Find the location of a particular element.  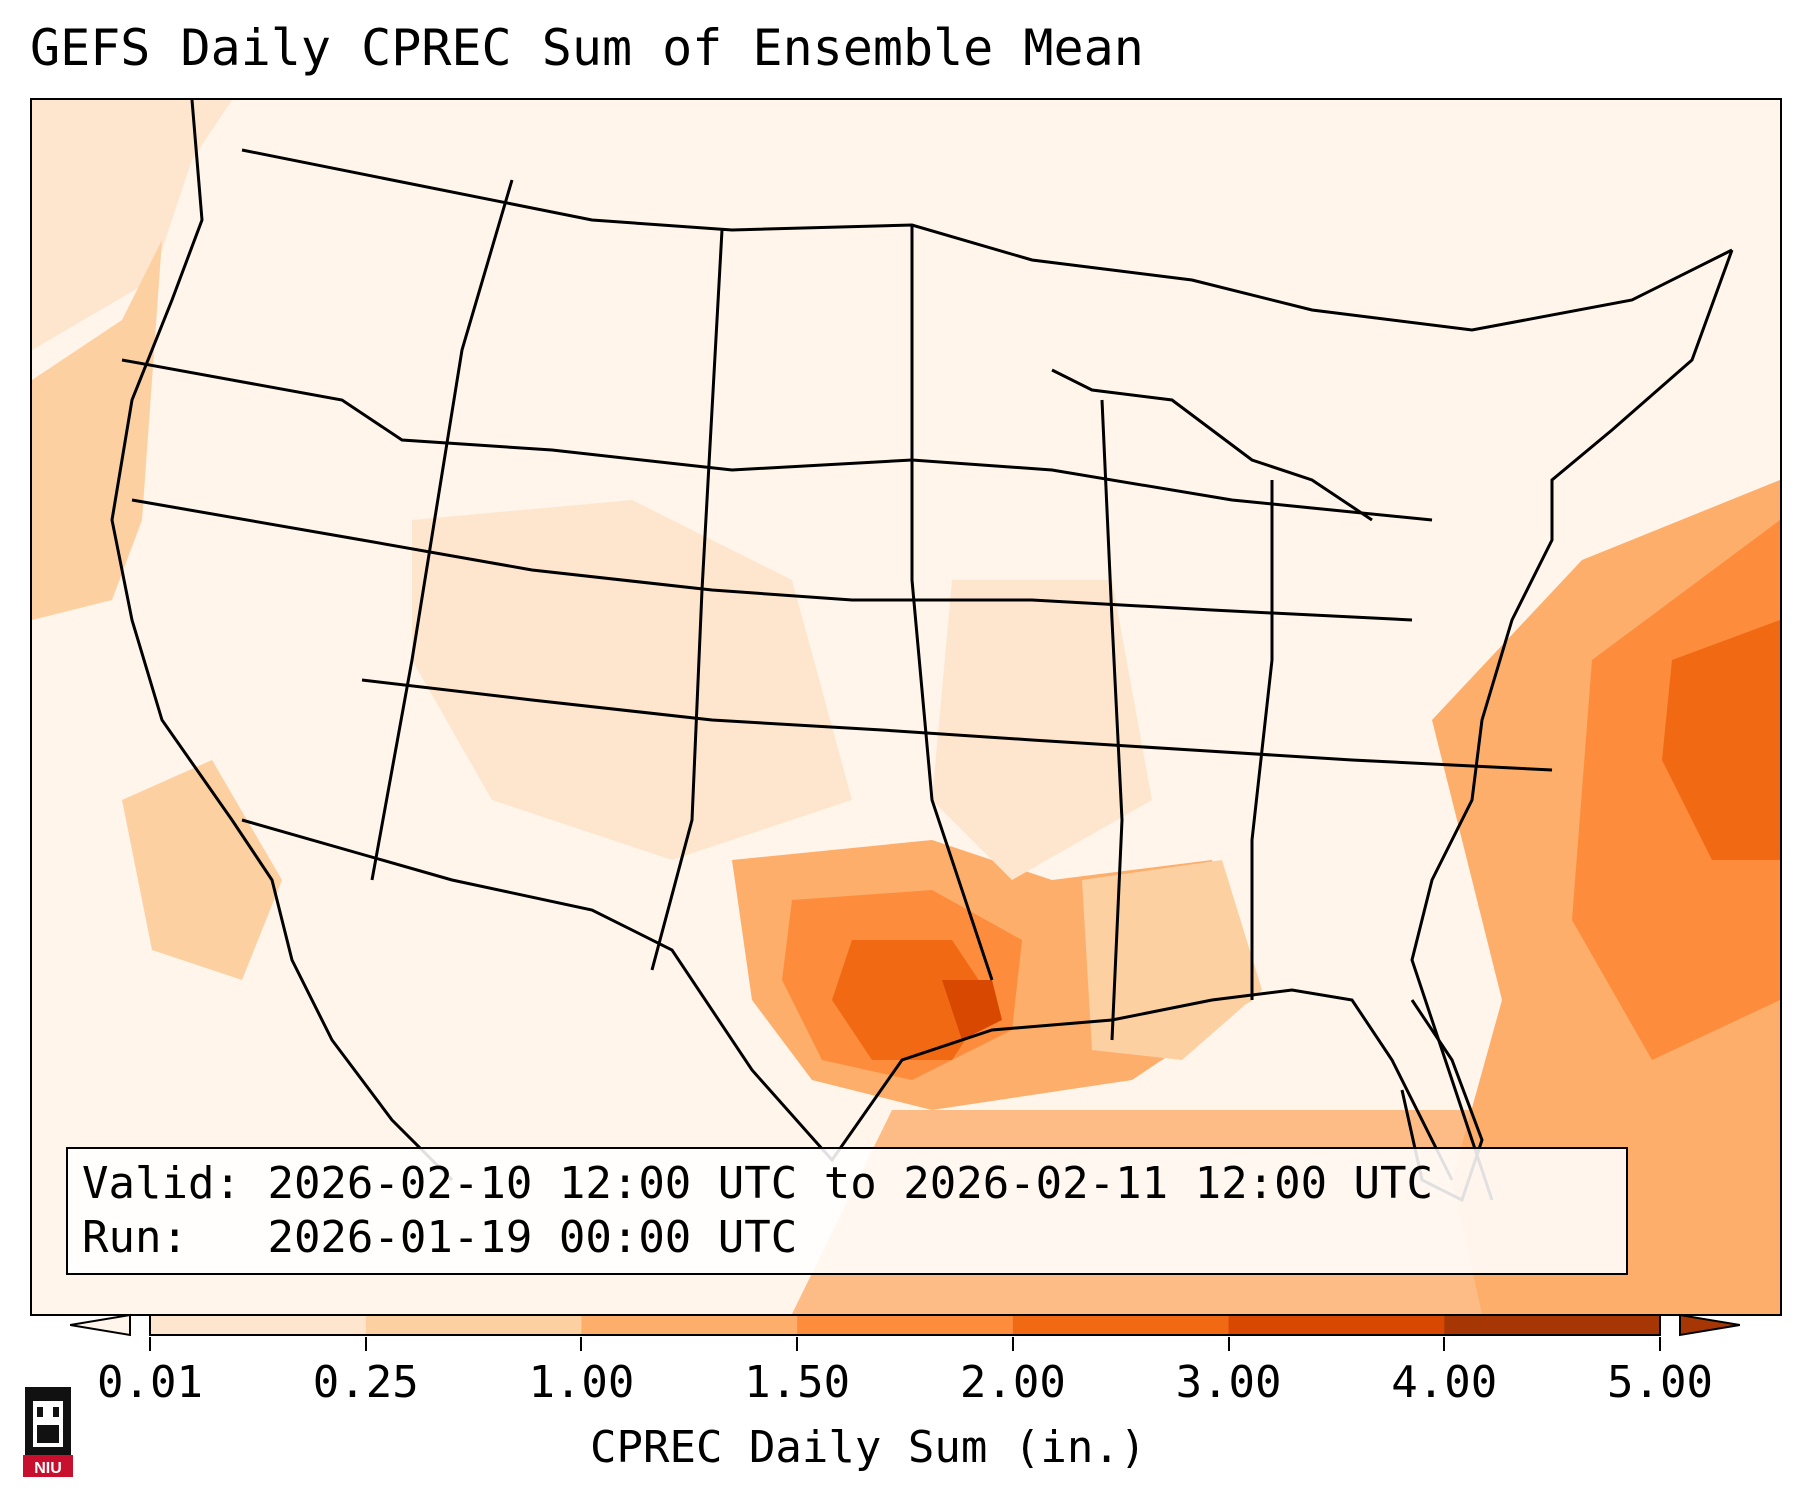

colorbar-tick-label: 0.01 is located at coordinates (150, 1382).